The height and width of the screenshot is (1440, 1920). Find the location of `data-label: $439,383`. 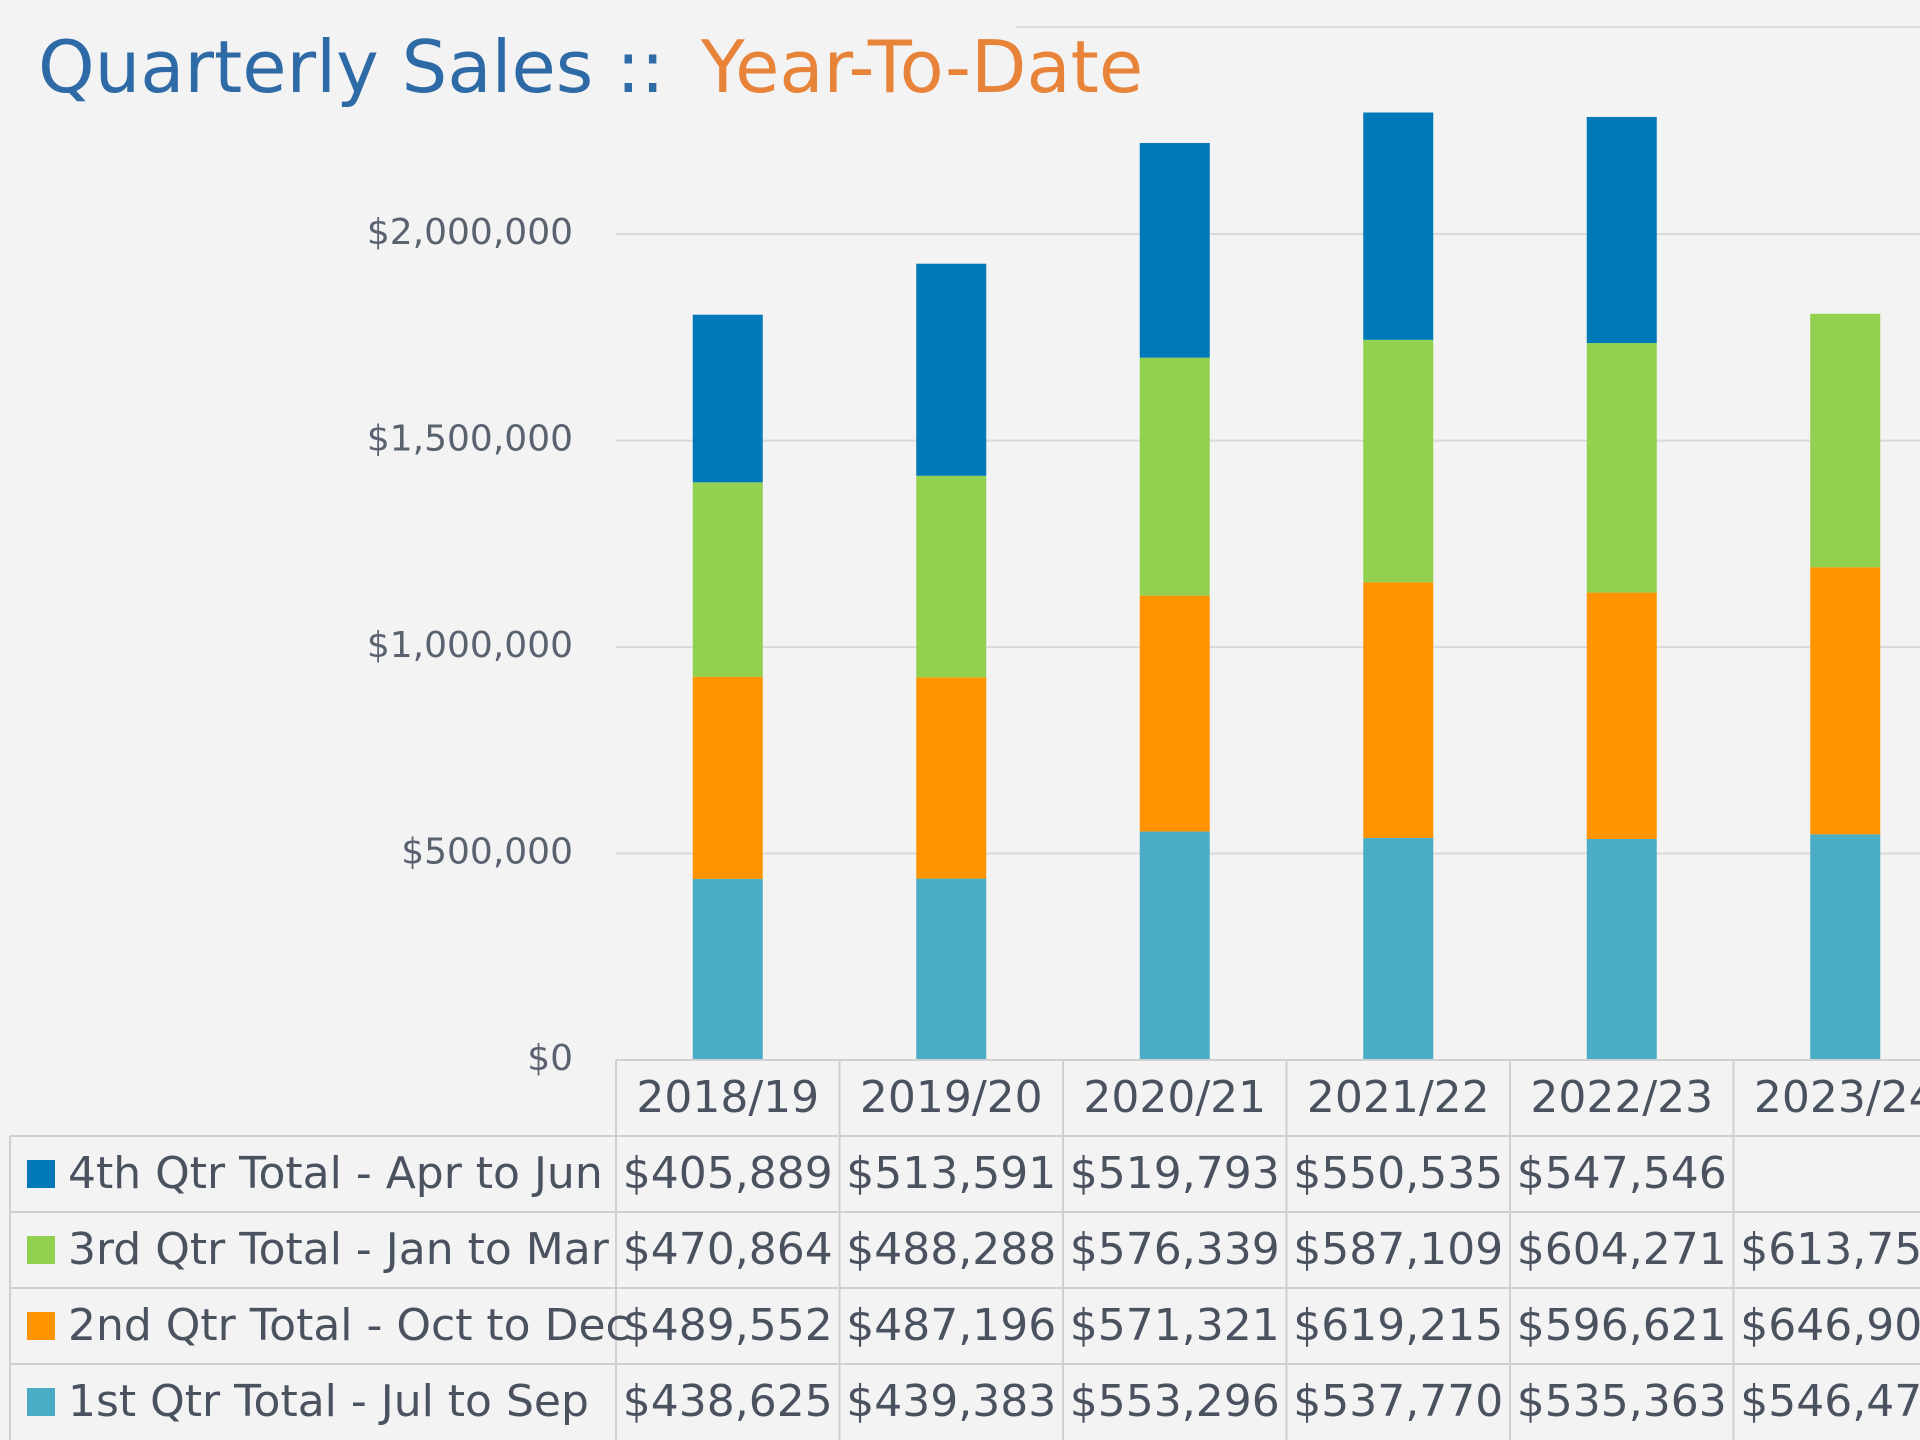

data-label: $439,383 is located at coordinates (951, 1401).